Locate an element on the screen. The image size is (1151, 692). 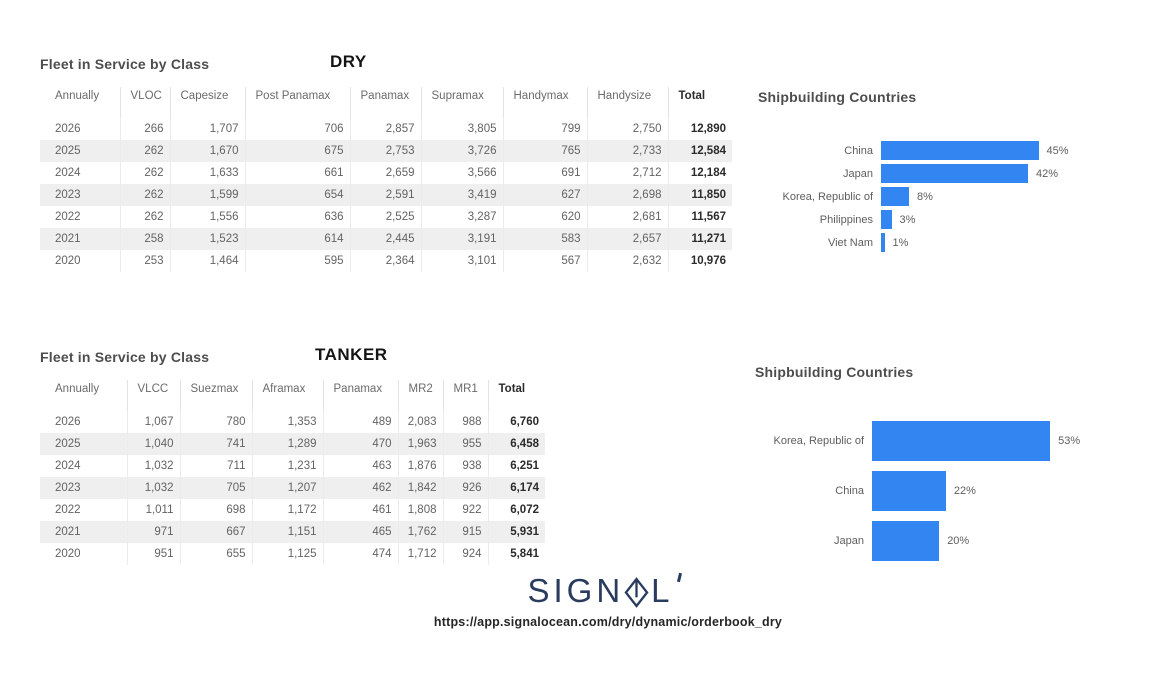
data-label-china: 22% is located at coordinates (964, 491).